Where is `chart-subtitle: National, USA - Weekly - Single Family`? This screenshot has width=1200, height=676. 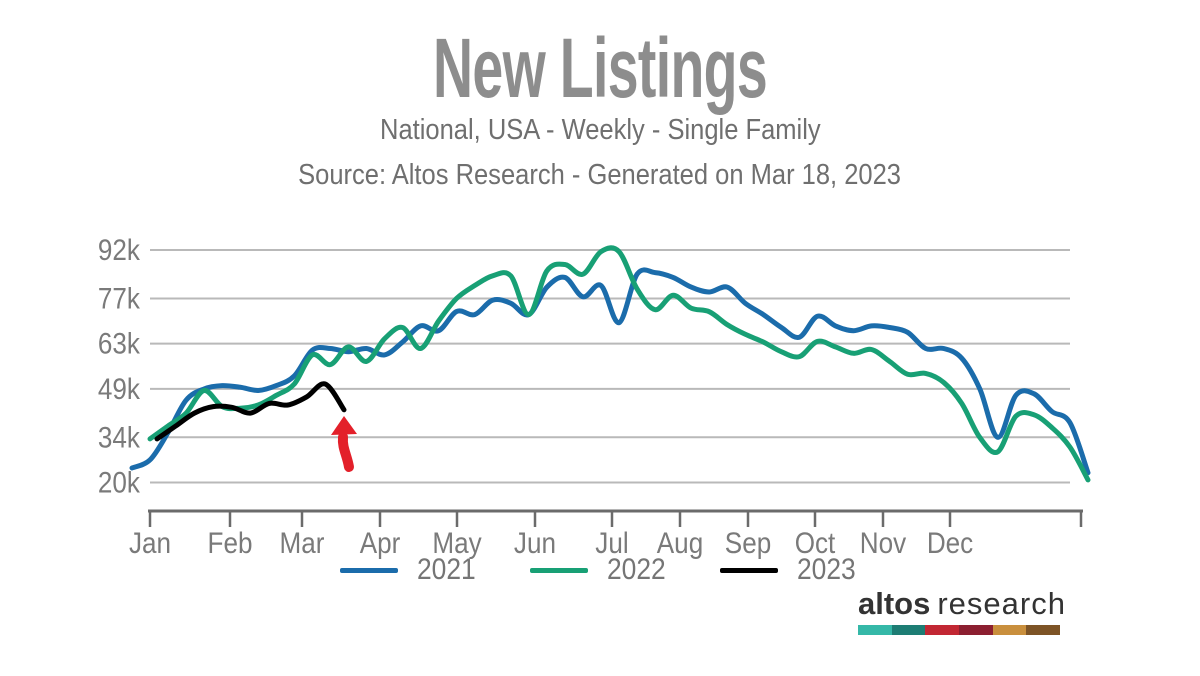 chart-subtitle: National, USA - Weekly - Single Family is located at coordinates (600, 132).